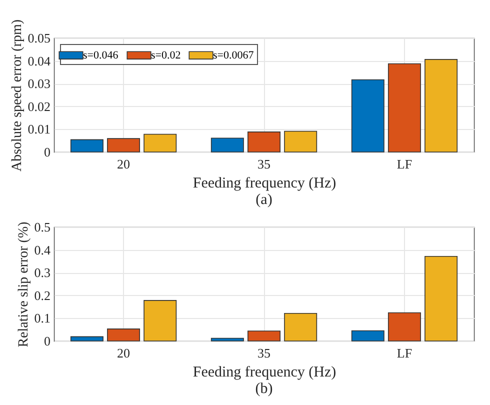 The image size is (490, 405). Describe the element at coordinates (101, 55) in the screenshot. I see `legend-label: s=0.046` at that location.